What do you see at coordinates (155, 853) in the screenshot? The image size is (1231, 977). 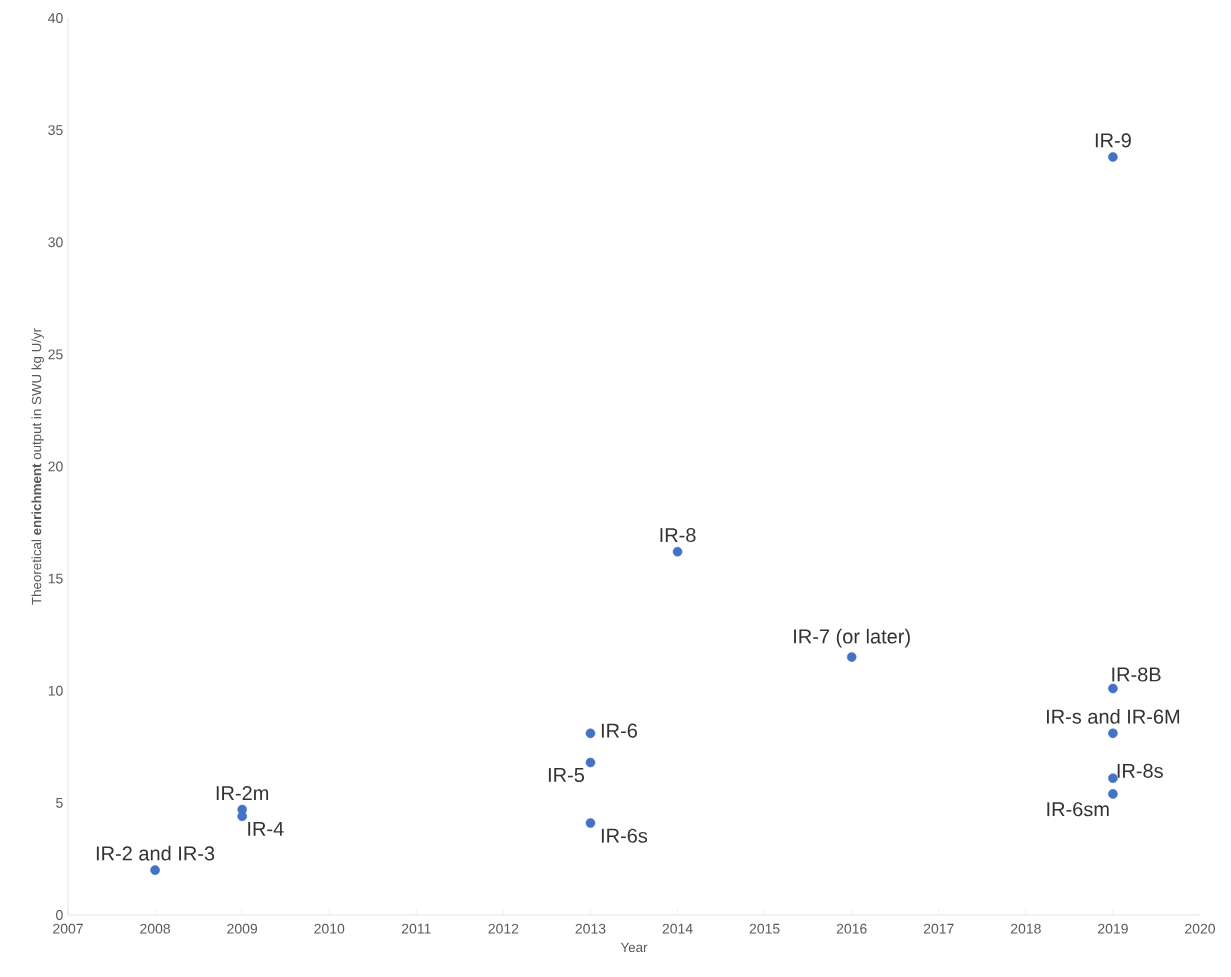 I see `annotation: IR-2 and IR-3` at bounding box center [155, 853].